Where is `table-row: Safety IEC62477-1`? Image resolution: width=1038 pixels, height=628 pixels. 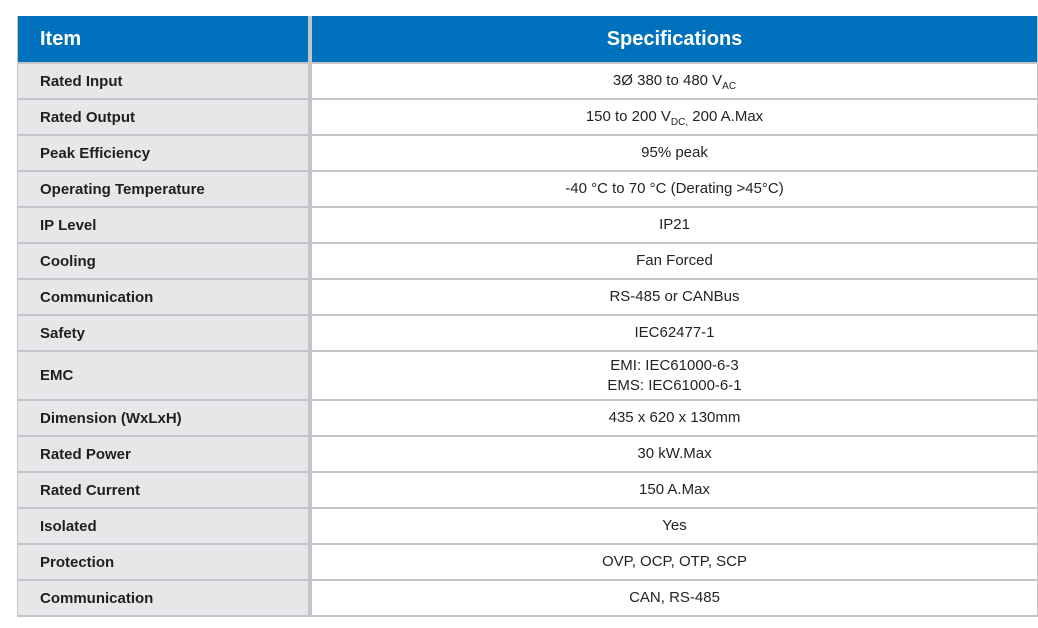
table-row: Safety IEC62477-1 is located at coordinates (527, 332).